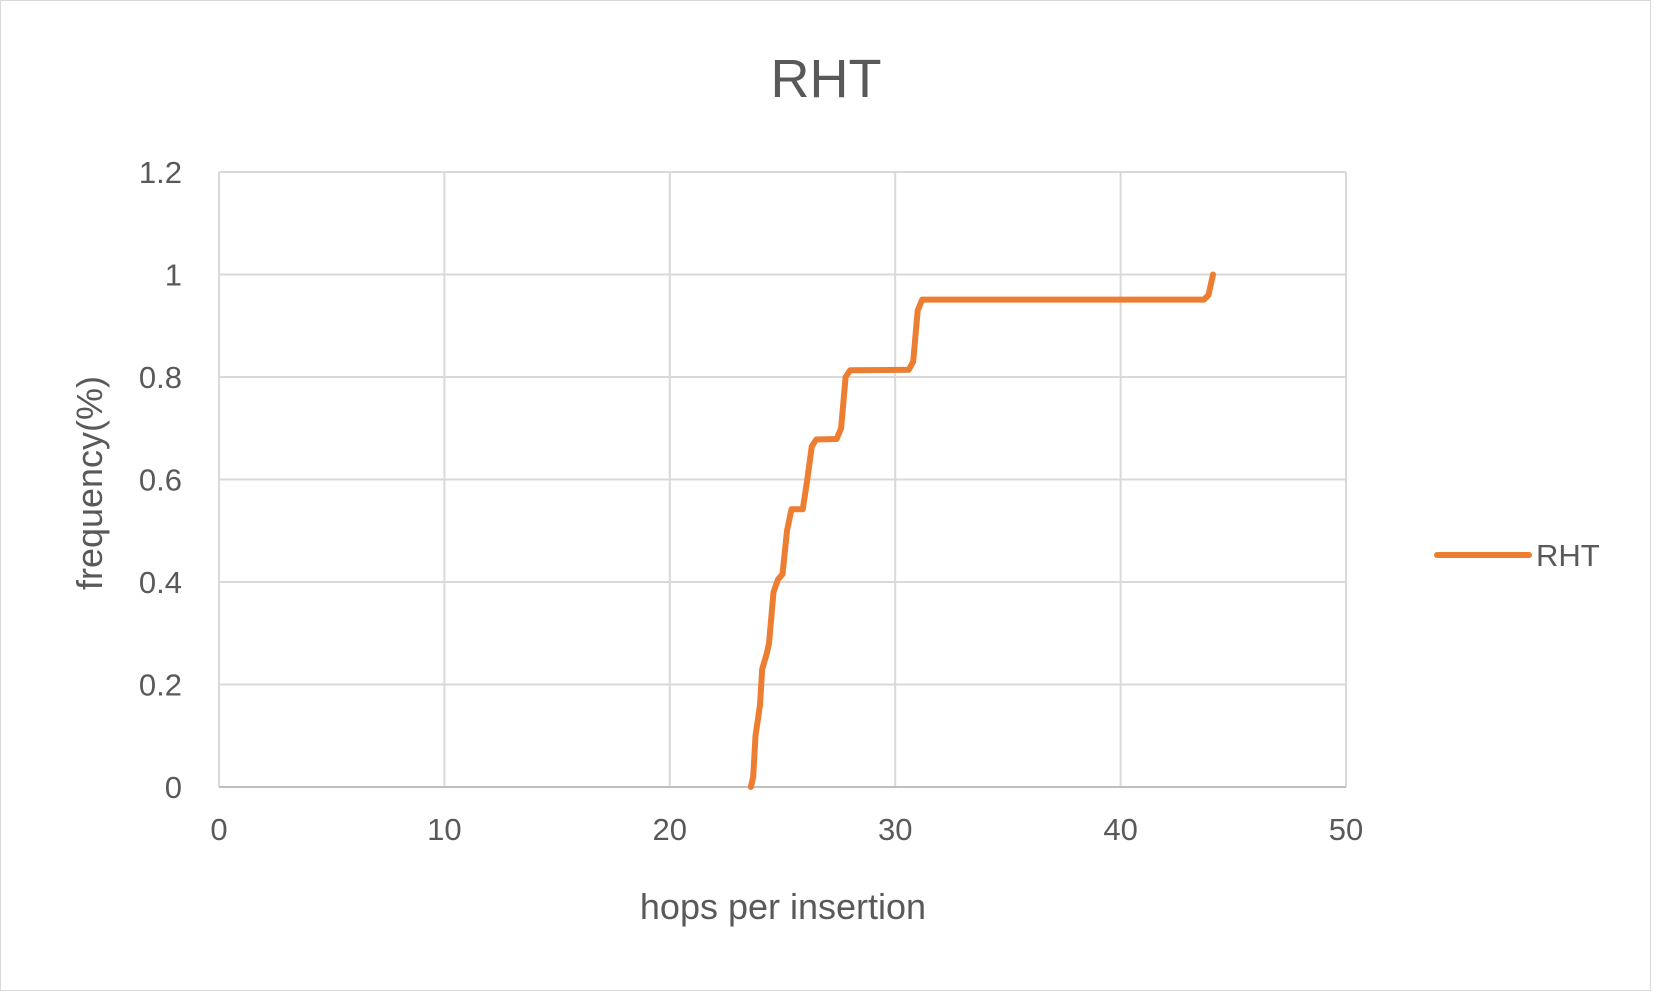 The height and width of the screenshot is (993, 1653). Describe the element at coordinates (160, 480) in the screenshot. I see `y-tick-label: 0.6` at that location.